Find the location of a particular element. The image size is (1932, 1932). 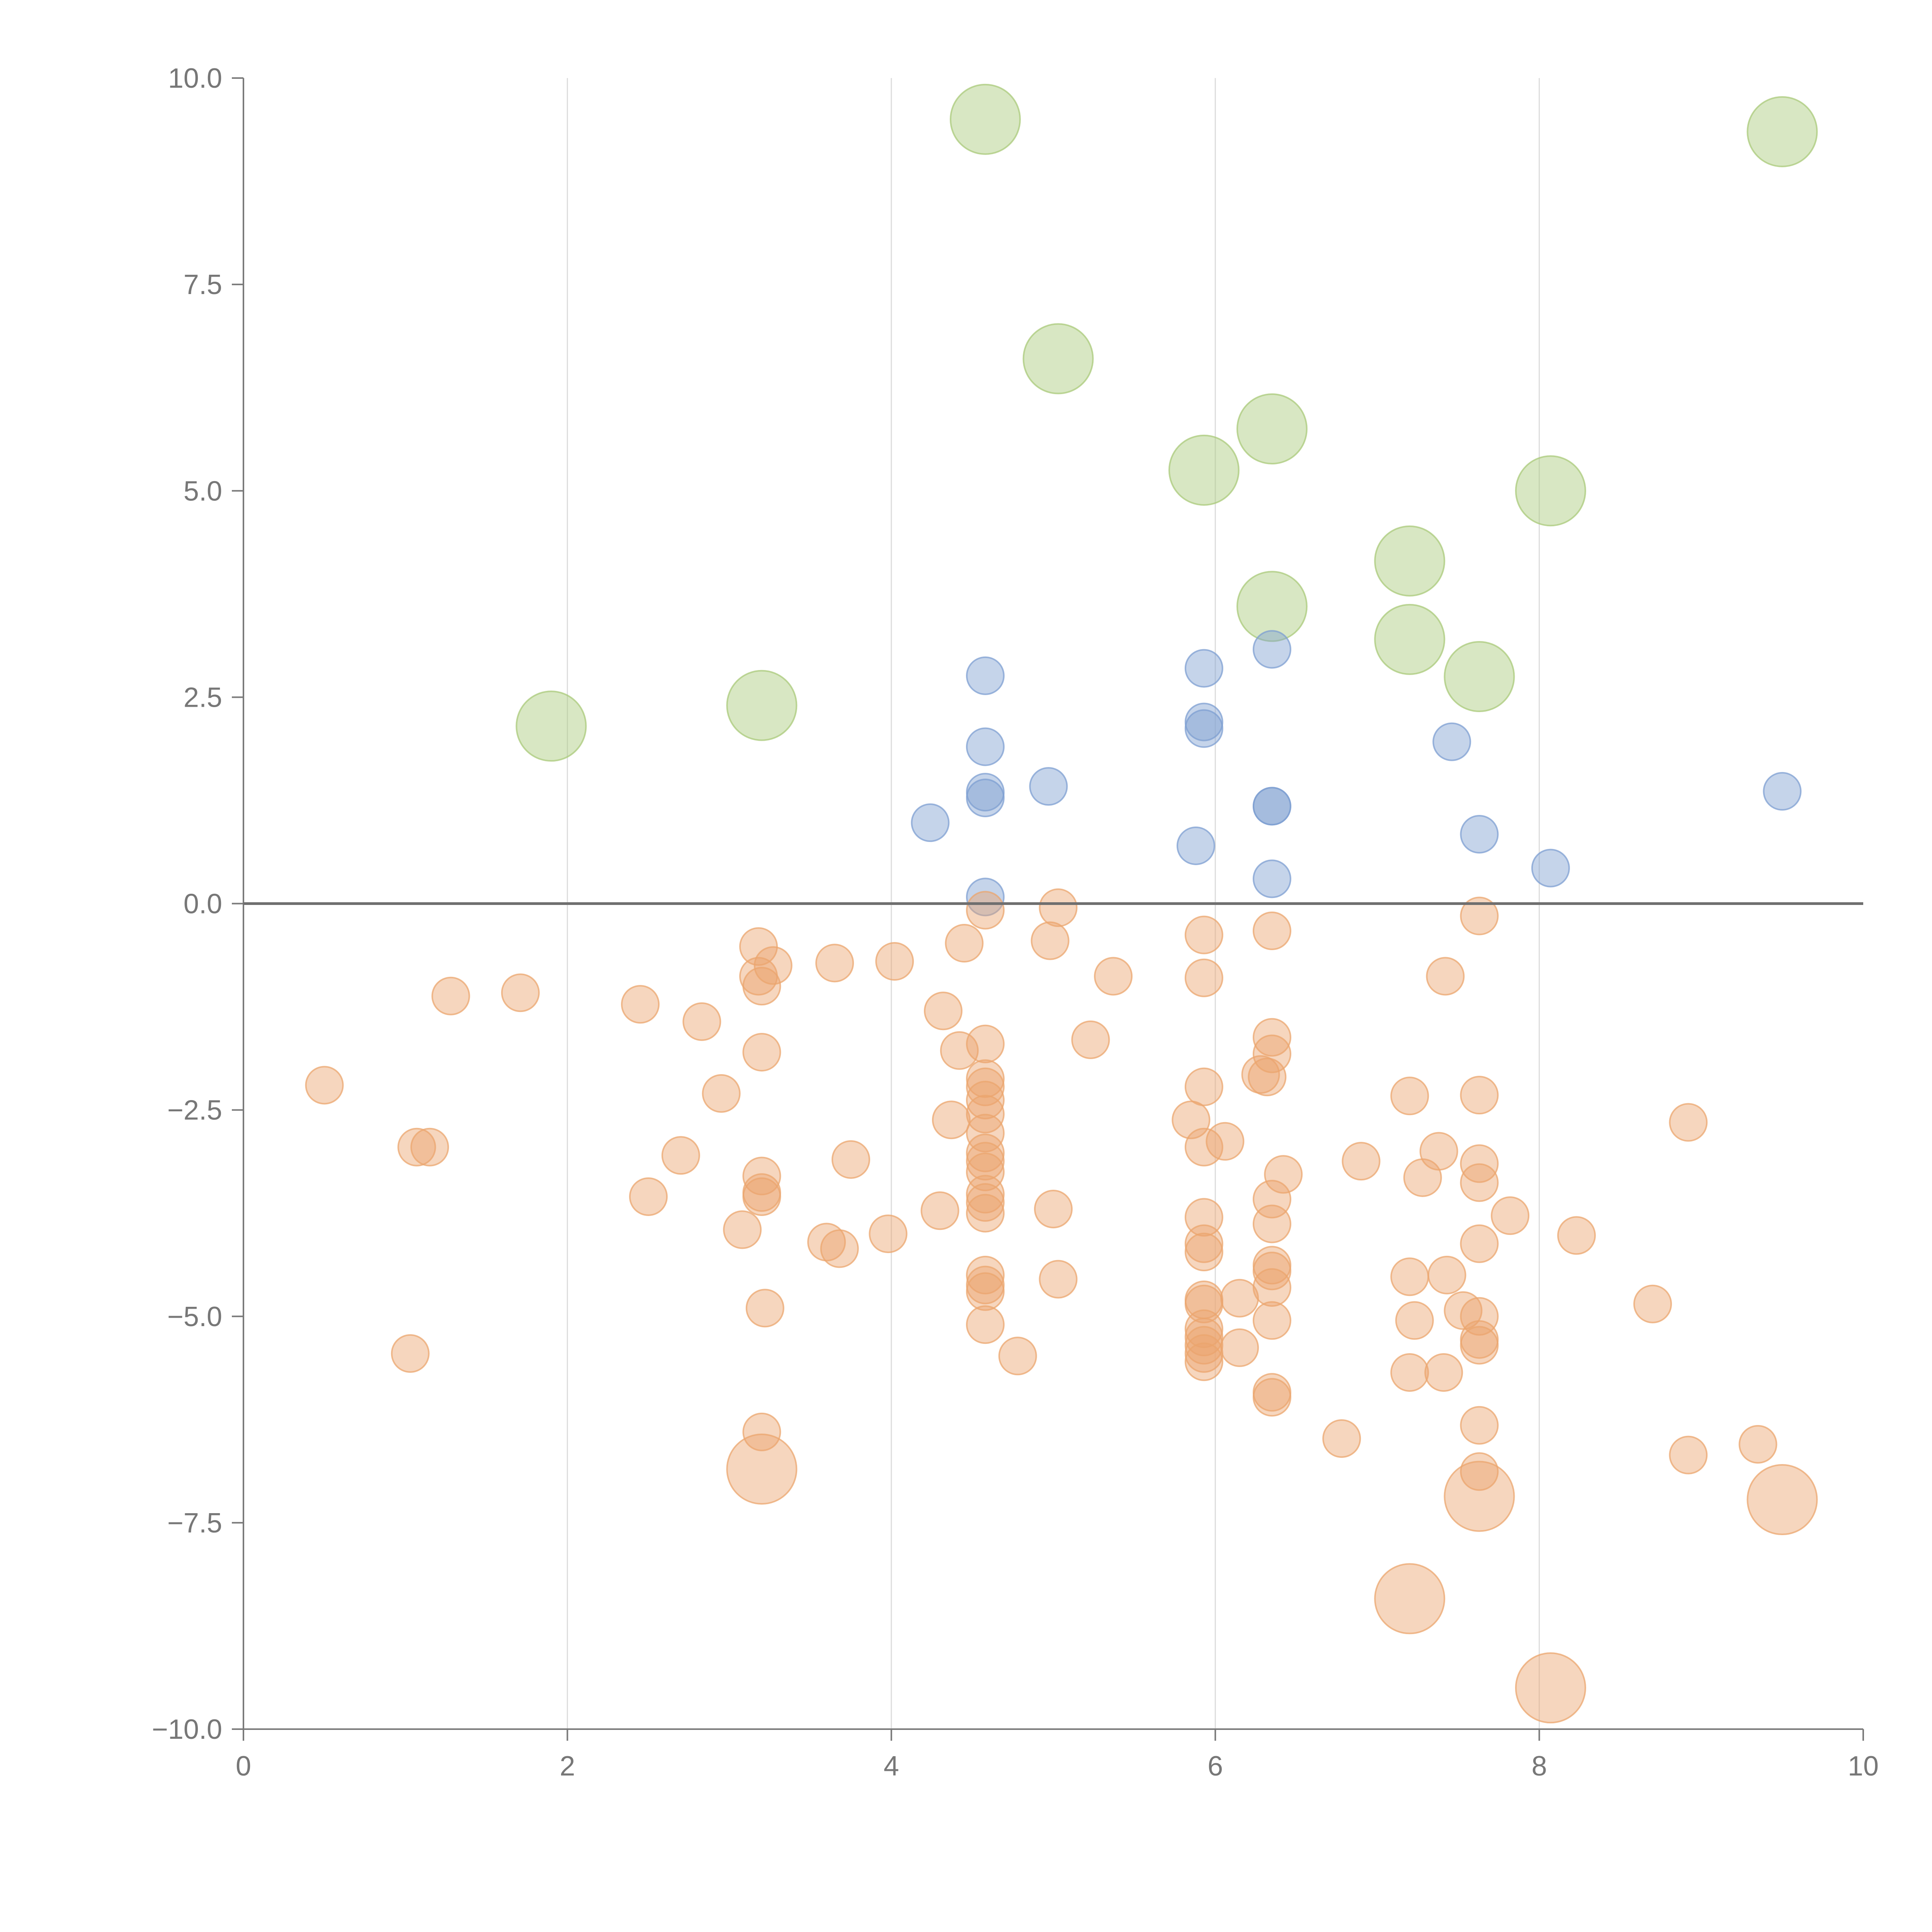

x-tick-label: 10 is located at coordinates (1864, 1767).